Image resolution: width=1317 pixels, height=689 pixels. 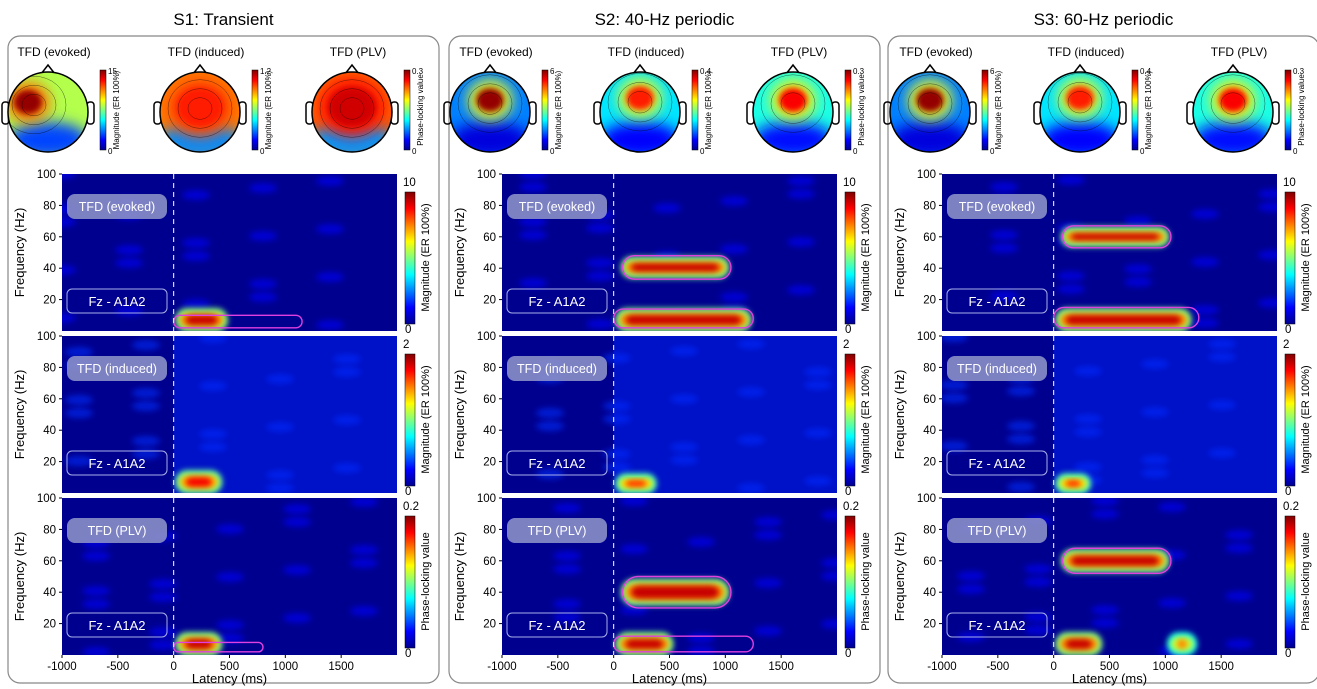 What do you see at coordinates (851, 507) in the screenshot?
I see `colorbar-max: 0.2` at bounding box center [851, 507].